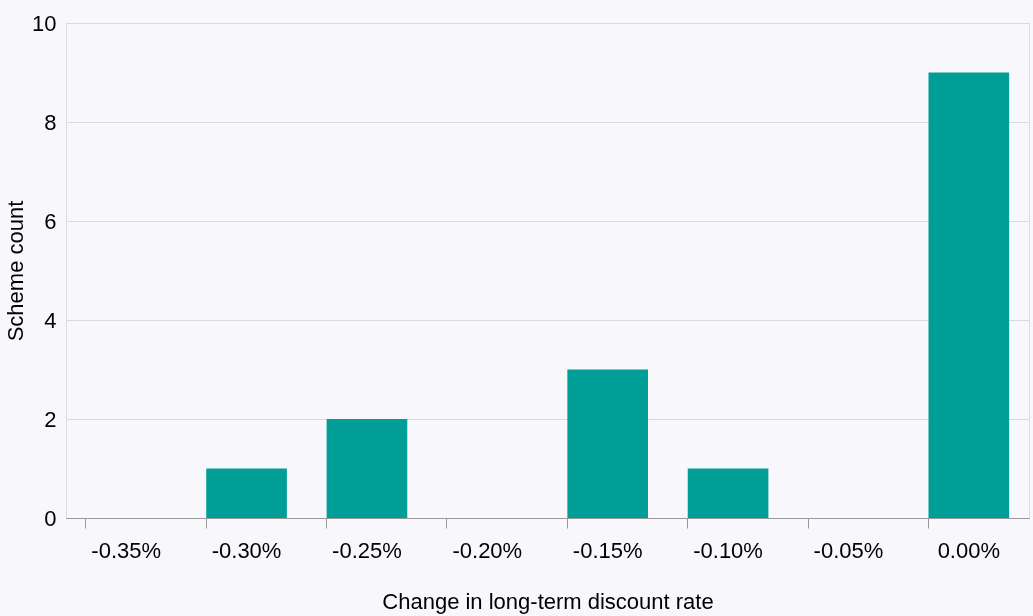 This screenshot has width=1033, height=616. What do you see at coordinates (126, 550) in the screenshot?
I see `x-tick-label: -0.35%` at bounding box center [126, 550].